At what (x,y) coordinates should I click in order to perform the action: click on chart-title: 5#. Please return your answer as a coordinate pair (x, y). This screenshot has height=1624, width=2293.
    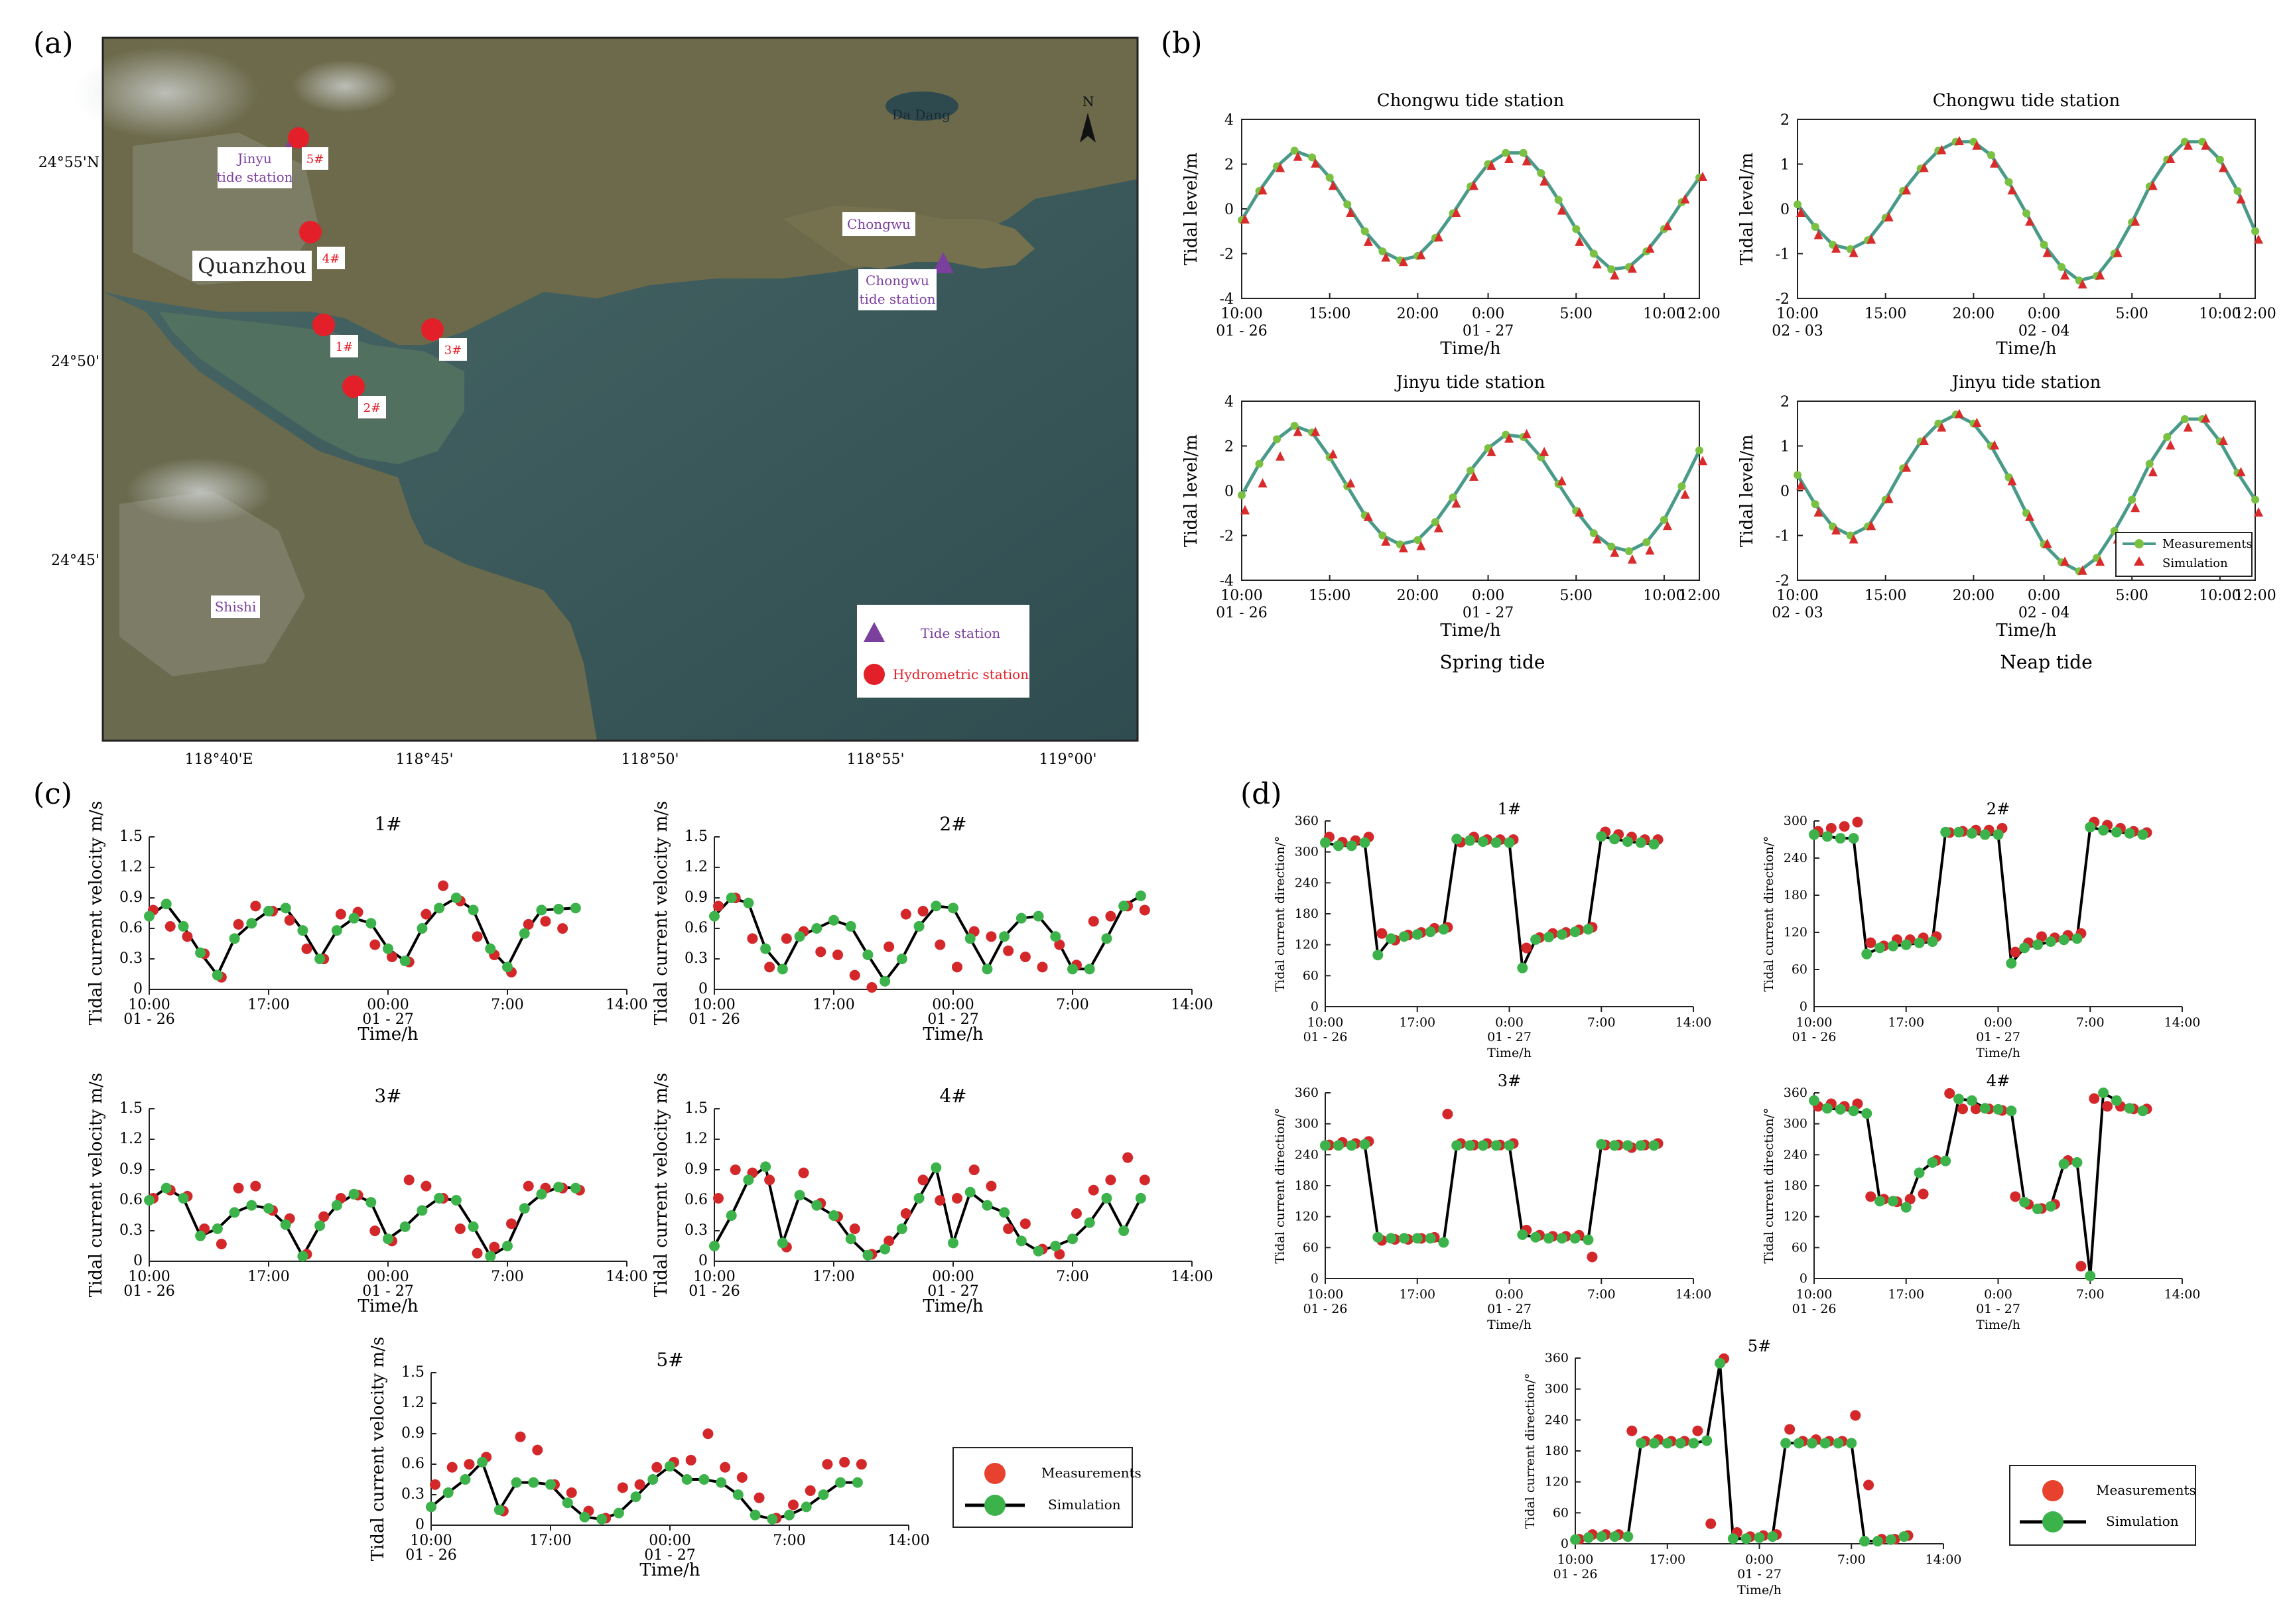
    Looking at the image, I should click on (1759, 1346).